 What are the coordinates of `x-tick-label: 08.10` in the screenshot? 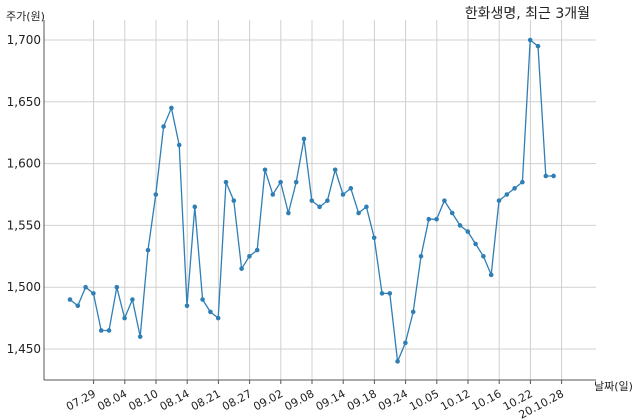 It's located at (143, 400).